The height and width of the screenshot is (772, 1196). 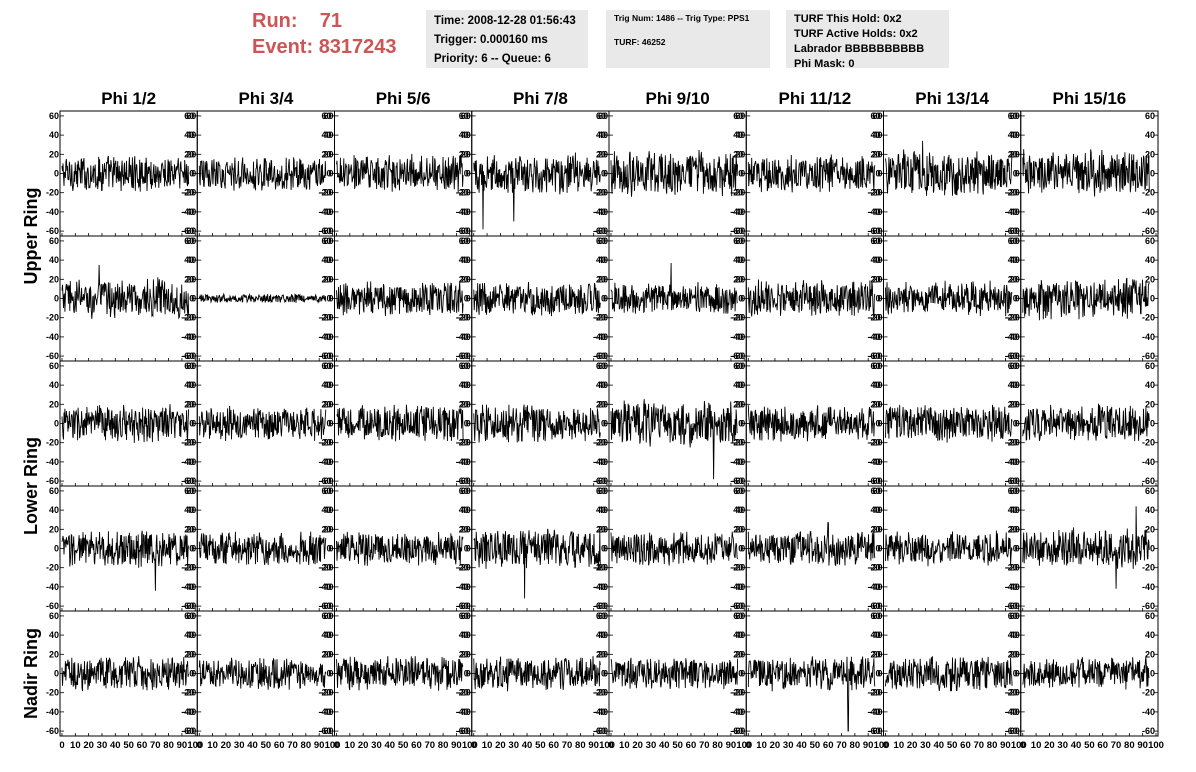 What do you see at coordinates (603, 635) in the screenshot?
I see `y-tick-label-left: 40` at bounding box center [603, 635].